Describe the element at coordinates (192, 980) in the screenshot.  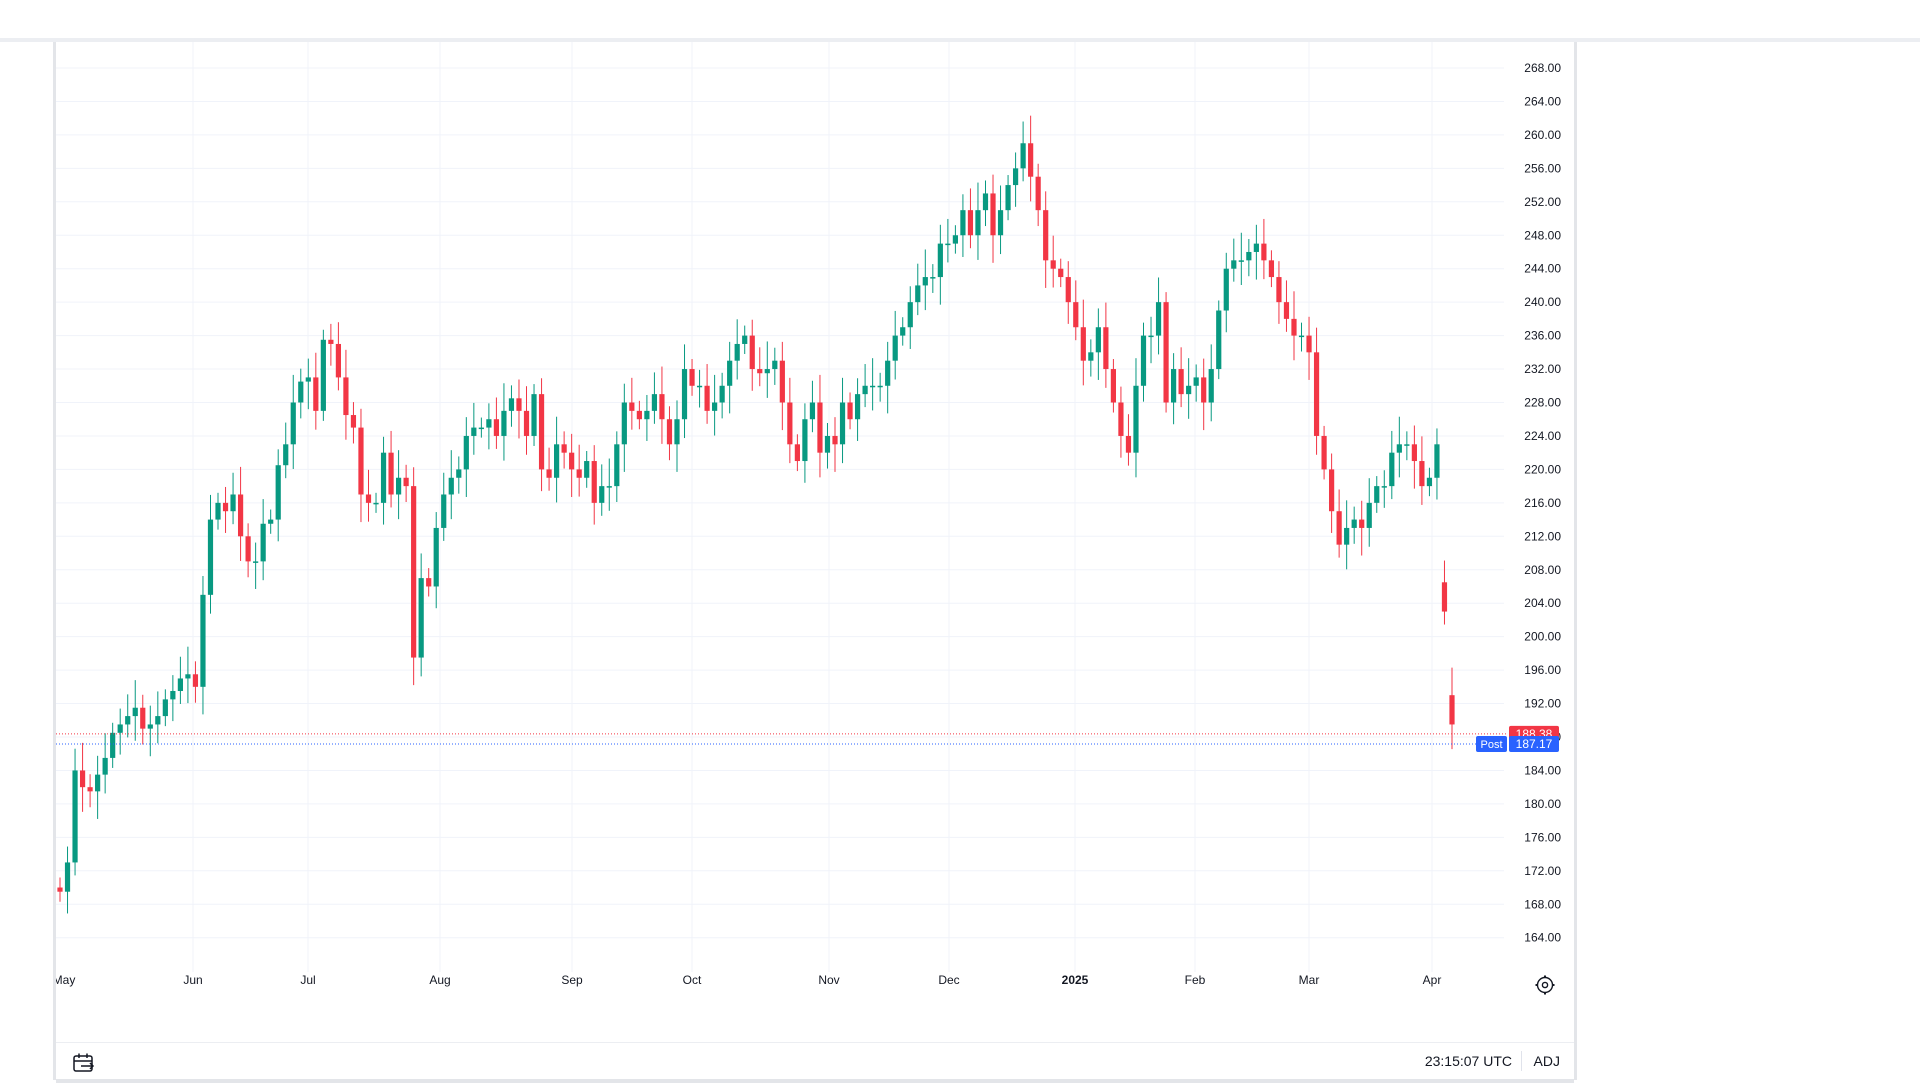
I see `x-tick-label: Jun` at that location.